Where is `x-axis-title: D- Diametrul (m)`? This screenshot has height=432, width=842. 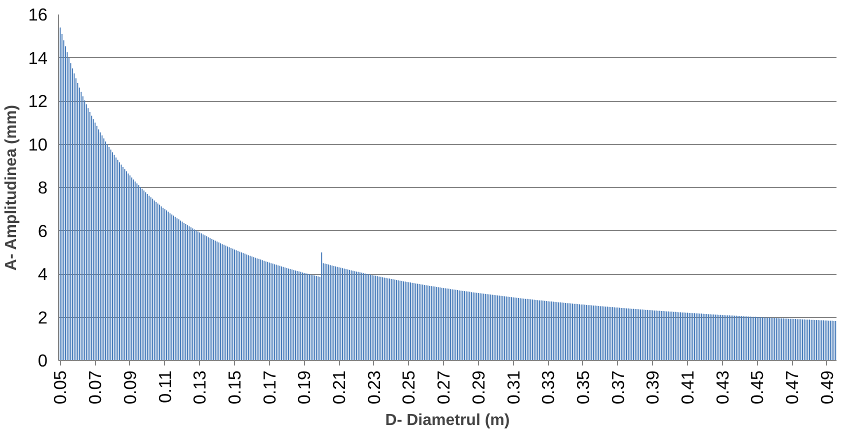
x-axis-title: D- Diametrul (m) is located at coordinates (447, 421).